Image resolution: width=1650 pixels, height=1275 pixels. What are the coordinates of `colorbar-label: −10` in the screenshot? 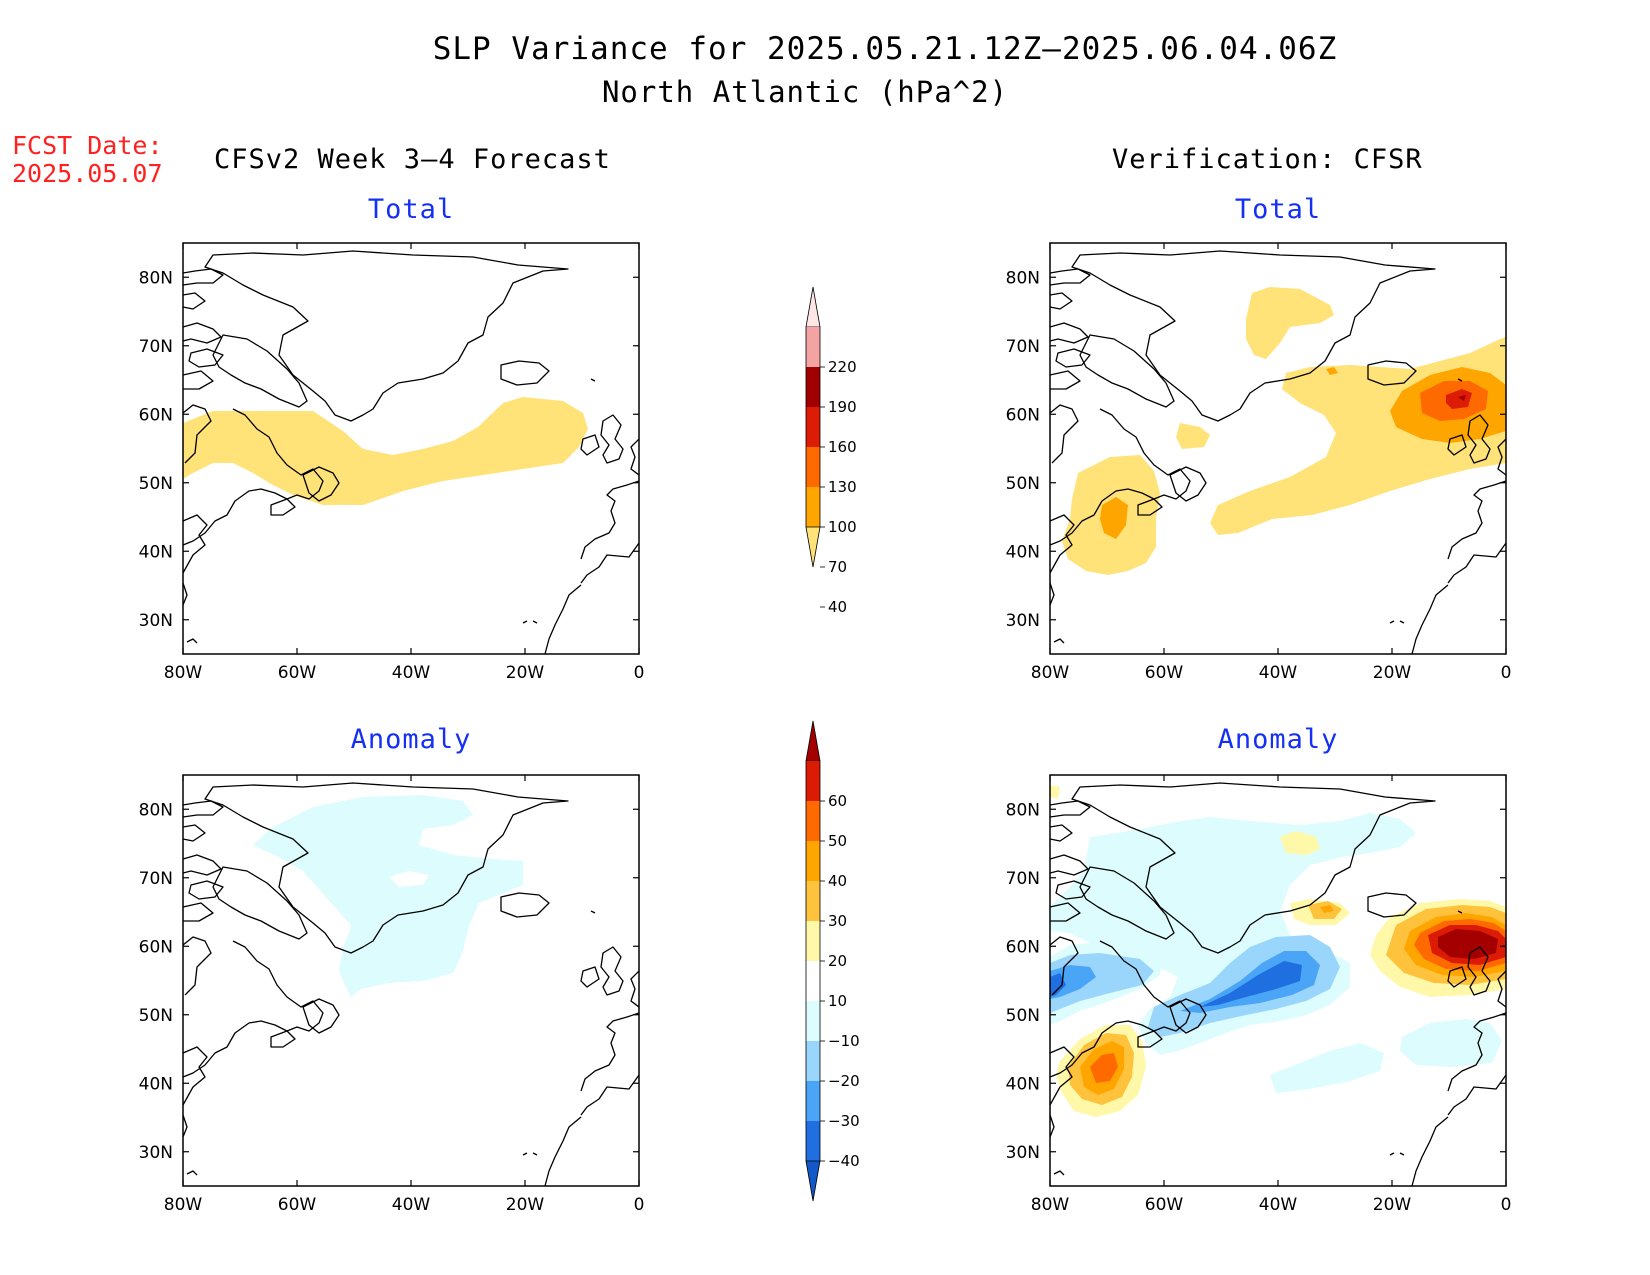 It's located at (844, 1041).